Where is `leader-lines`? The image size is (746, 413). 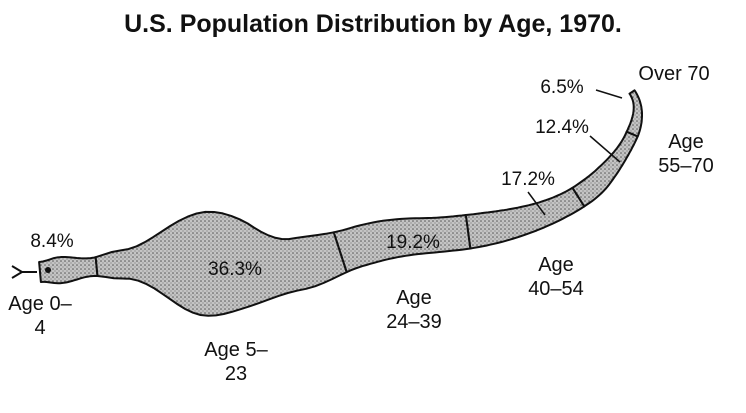
leader-lines is located at coordinates (575, 152).